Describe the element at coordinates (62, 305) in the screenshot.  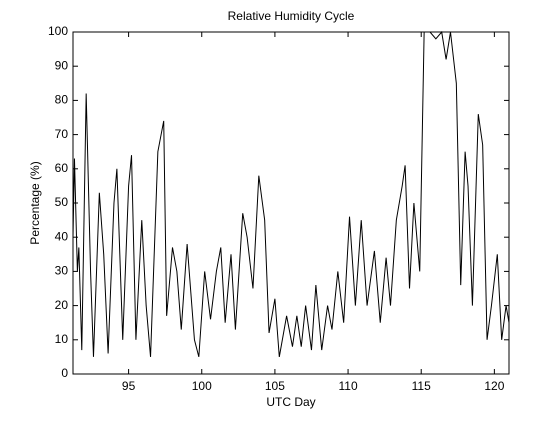
I see `y-tick-label: 20` at that location.